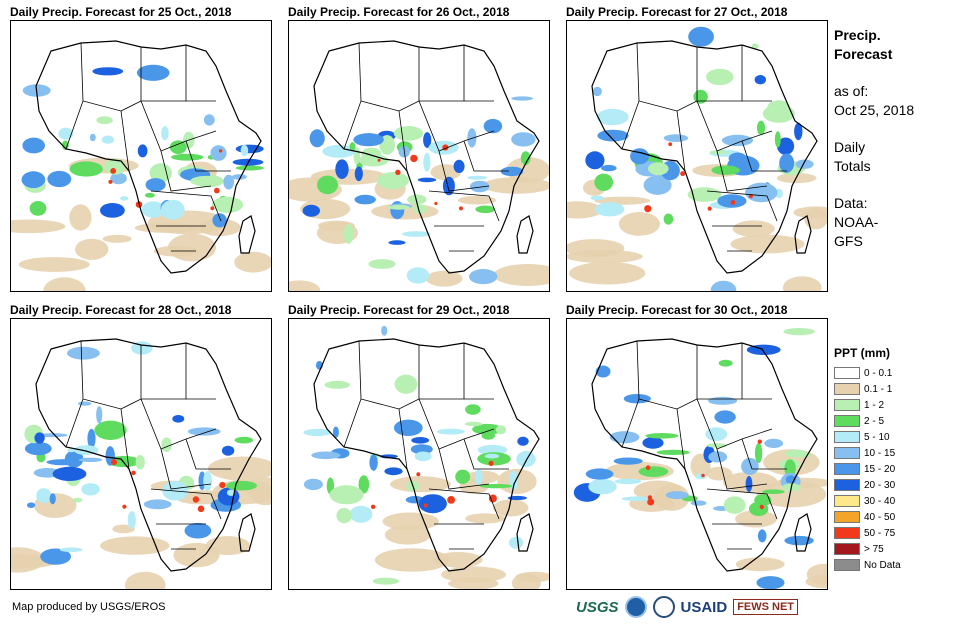 The image size is (967, 626). What do you see at coordinates (663, 607) in the screenshot?
I see `seal-logo` at bounding box center [663, 607].